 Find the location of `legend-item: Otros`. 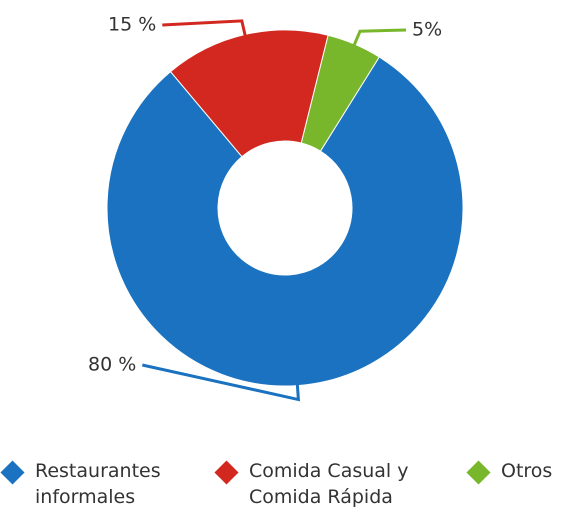

legend-item: Otros is located at coordinates (515, 471).